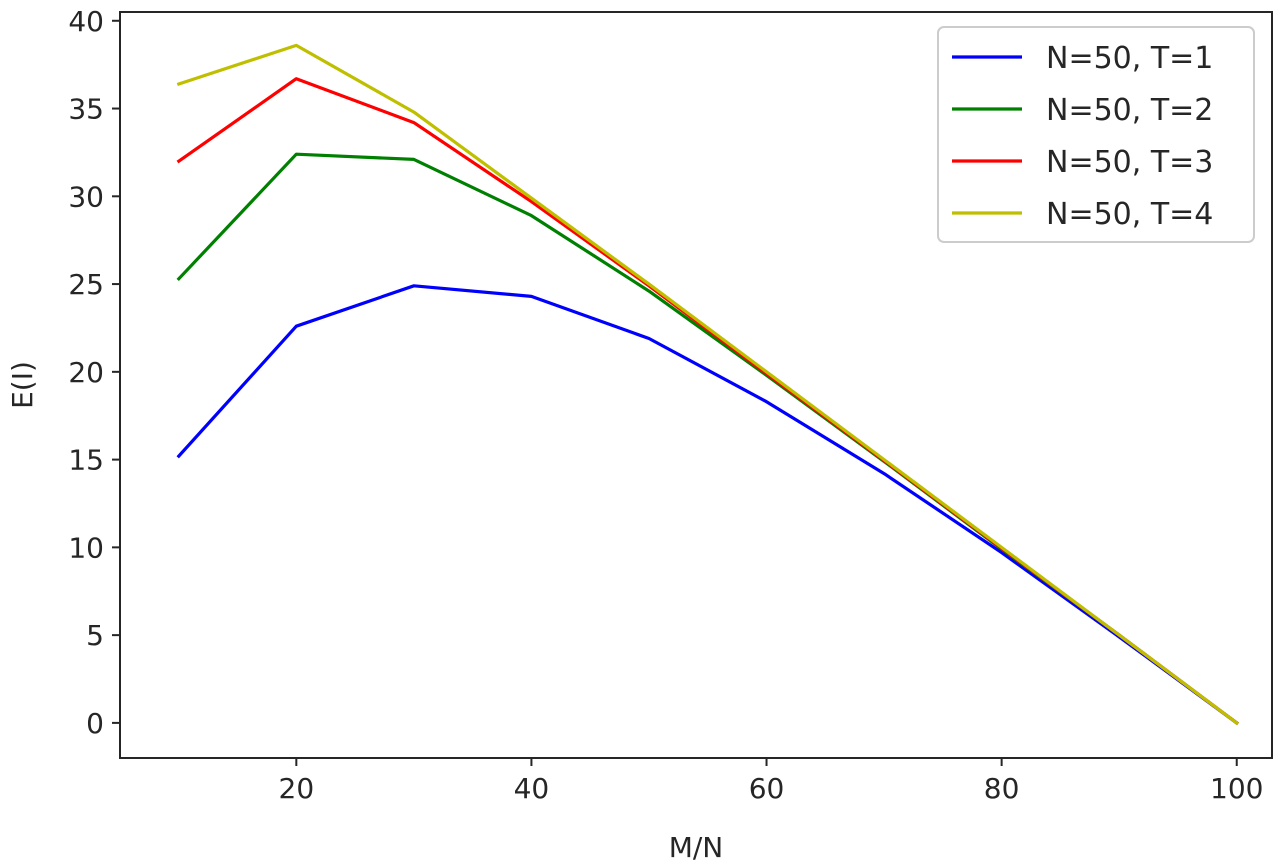 This screenshot has height=867, width=1280. What do you see at coordinates (86, 372) in the screenshot?
I see `y-tick-label: 20` at bounding box center [86, 372].